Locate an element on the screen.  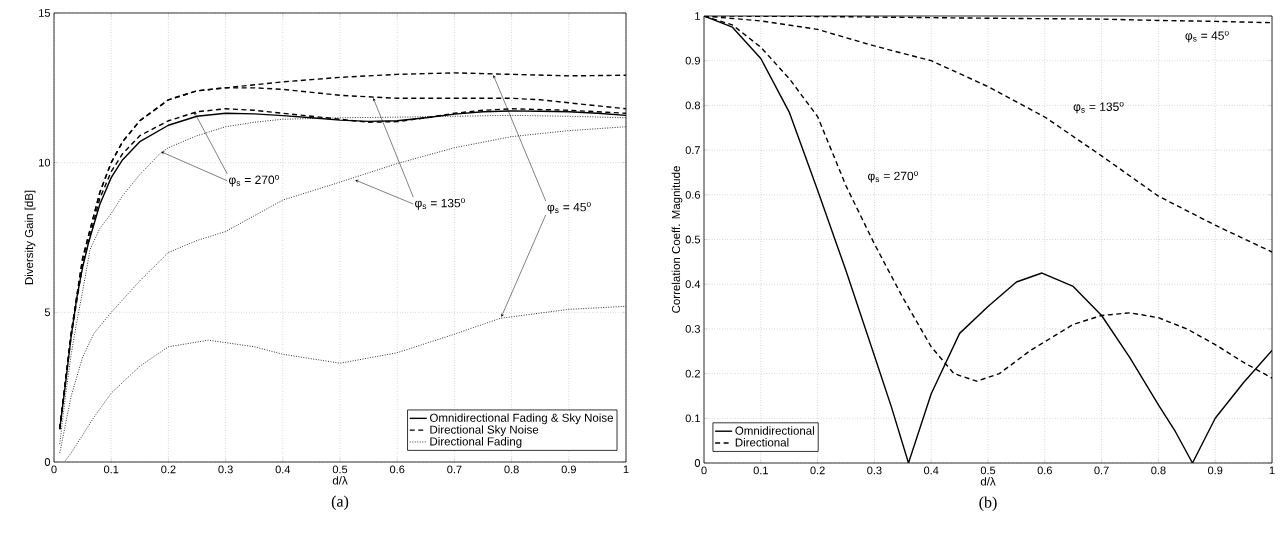
text: (a) is located at coordinates (340, 503).